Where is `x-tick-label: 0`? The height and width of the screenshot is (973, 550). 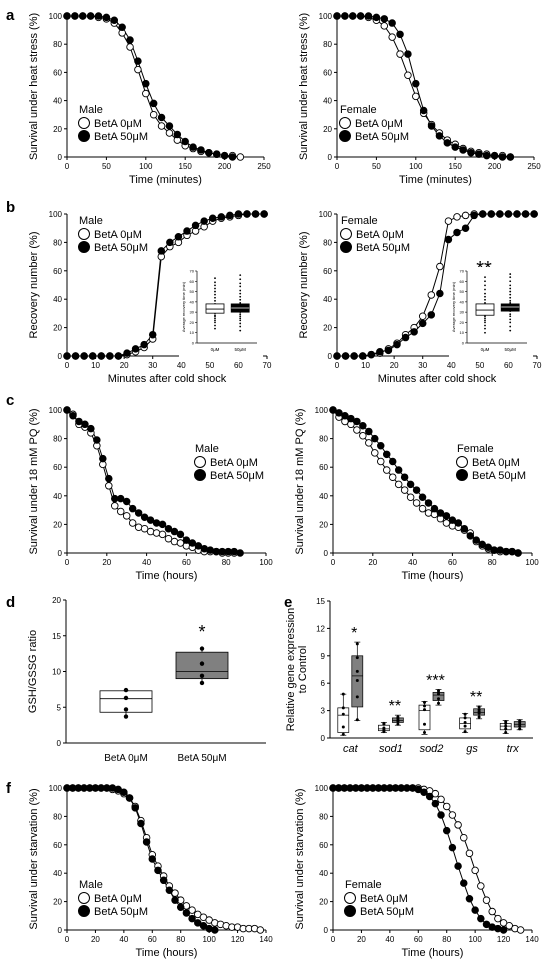 x-tick-label: 0 is located at coordinates (67, 562).